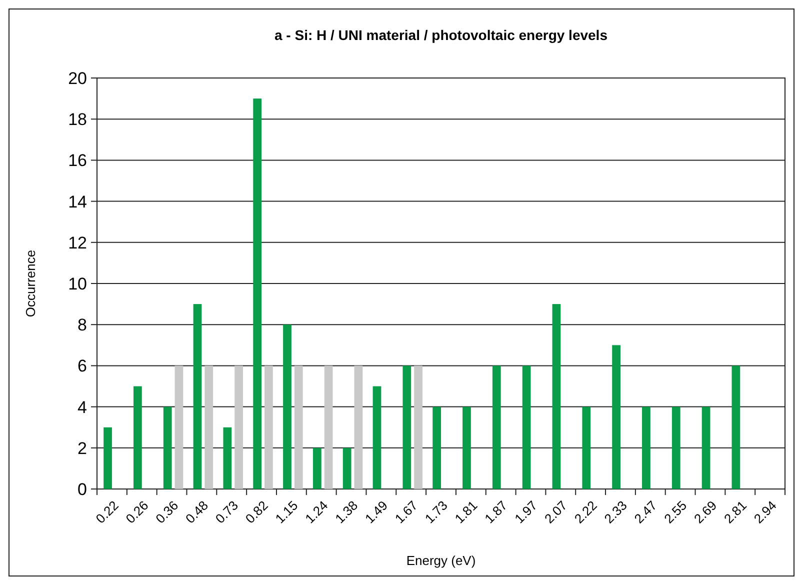  I want to click on x-tick-label: 1.49, so click(376, 512).